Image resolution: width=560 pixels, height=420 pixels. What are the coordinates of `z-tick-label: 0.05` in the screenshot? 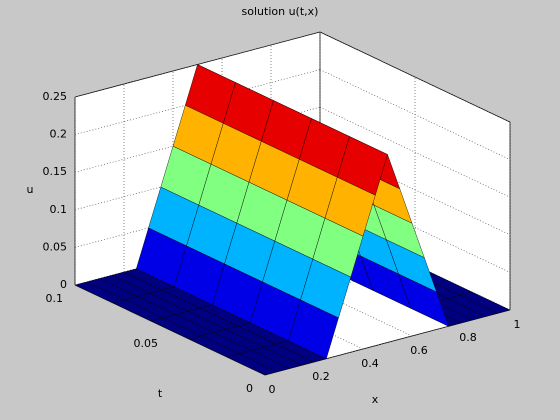 It's located at (55, 246).